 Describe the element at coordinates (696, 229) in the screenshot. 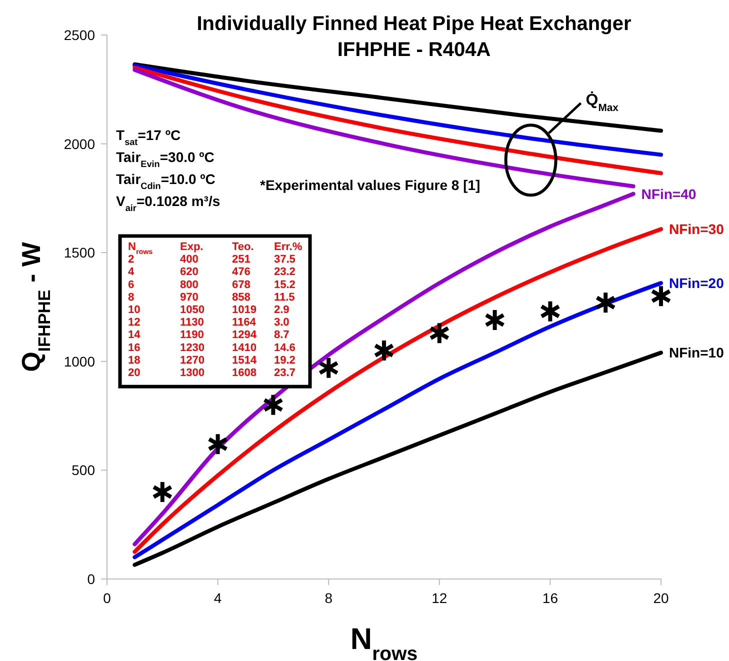

I see `series-label: NFin=30` at that location.